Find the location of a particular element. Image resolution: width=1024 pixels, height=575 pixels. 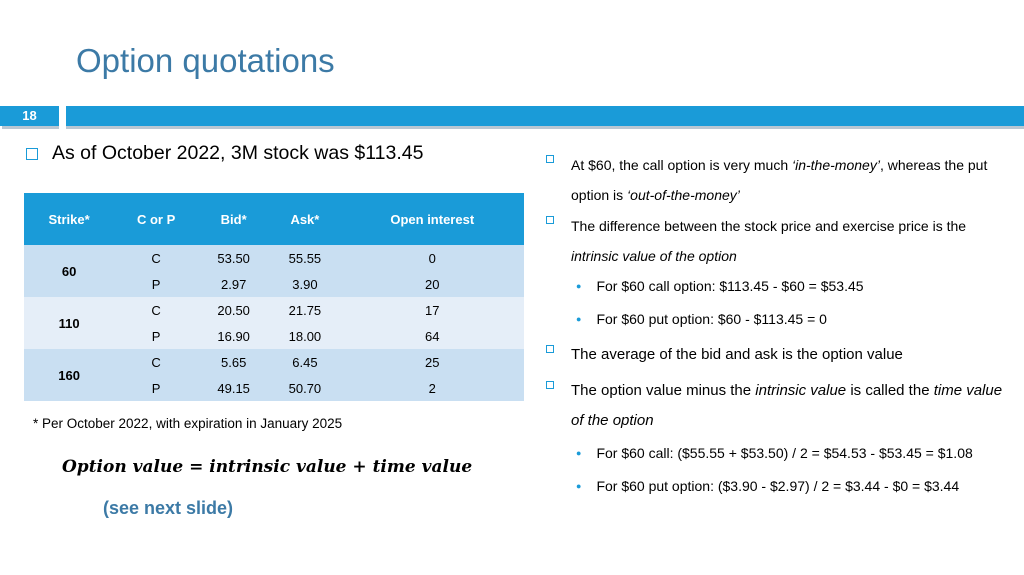

open-interest-cell: 2 is located at coordinates (432, 388).